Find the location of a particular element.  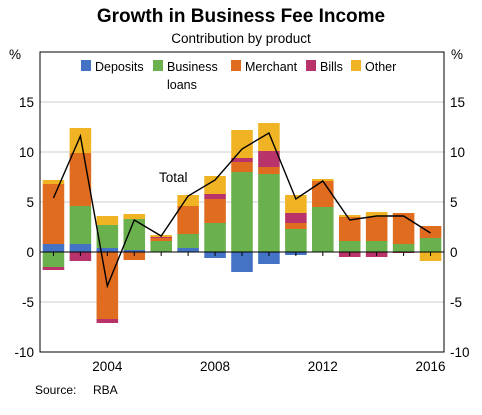

y-tick-left: -10 is located at coordinates (24, 352).